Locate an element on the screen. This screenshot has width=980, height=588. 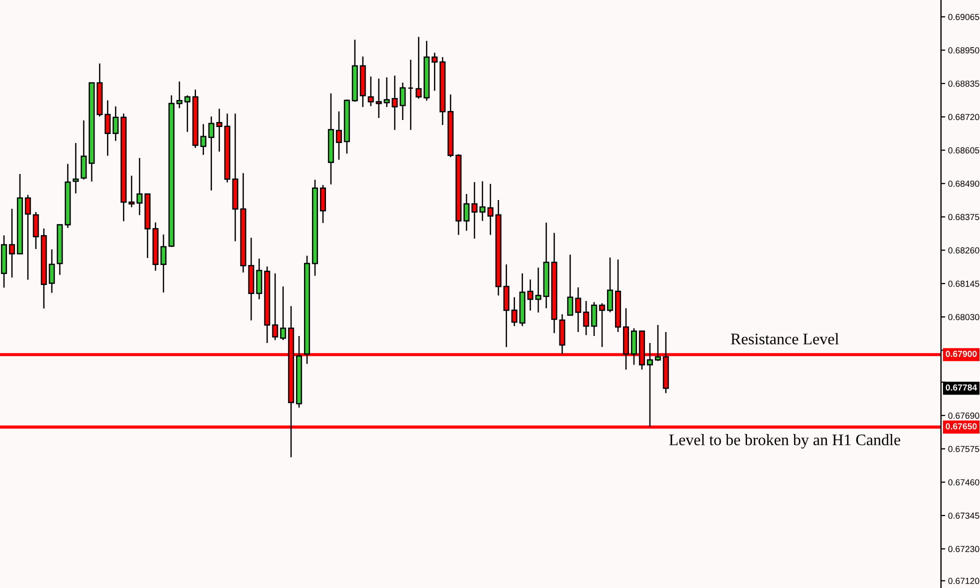
y-tick-label: 0.67230 is located at coordinates (964, 549).